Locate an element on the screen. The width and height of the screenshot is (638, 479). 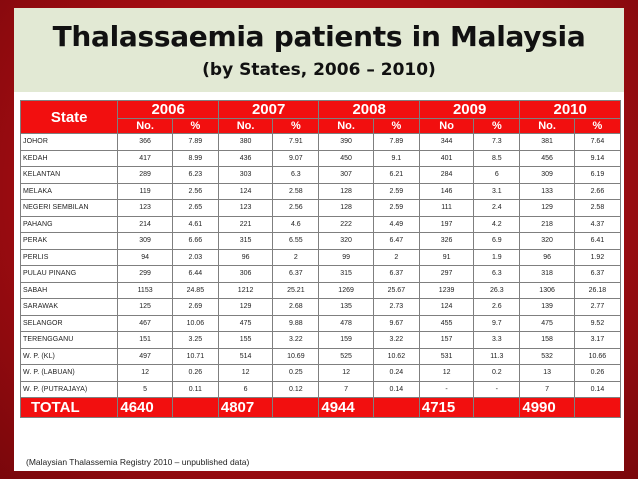
table-row: PERLIS 94 2.03 96 2 99 2 91 1.9 96 1.92 is located at coordinates (320, 257).